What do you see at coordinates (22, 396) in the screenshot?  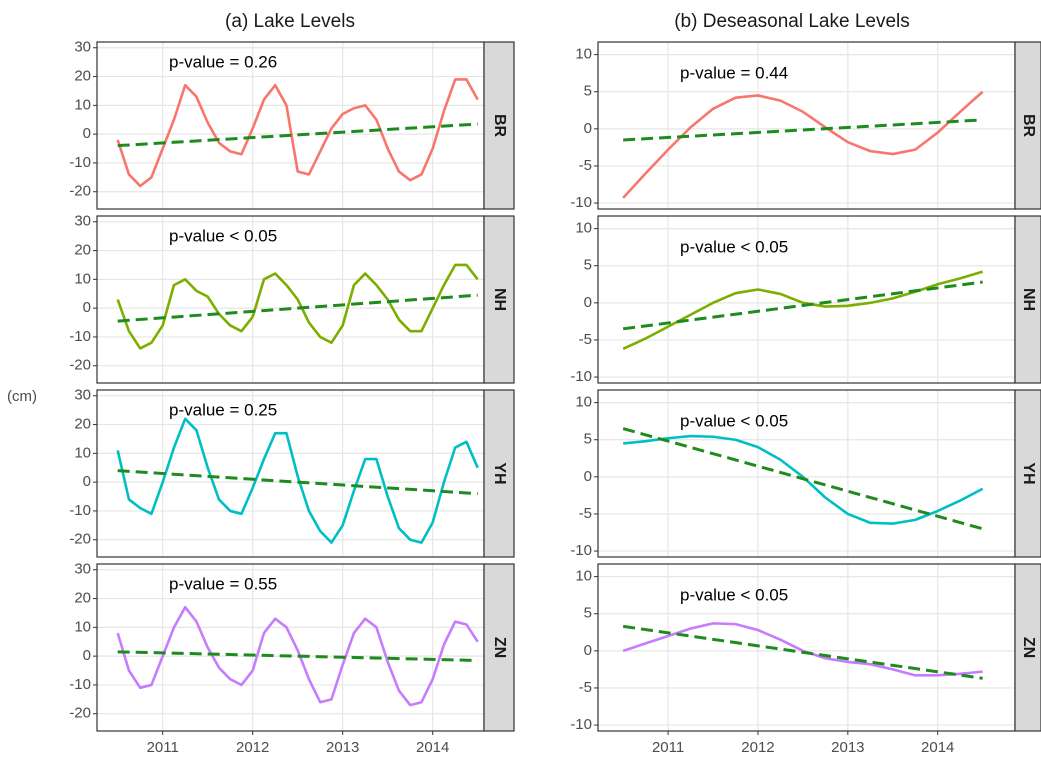 I see `y-axis-label: (cm)` at bounding box center [22, 396].